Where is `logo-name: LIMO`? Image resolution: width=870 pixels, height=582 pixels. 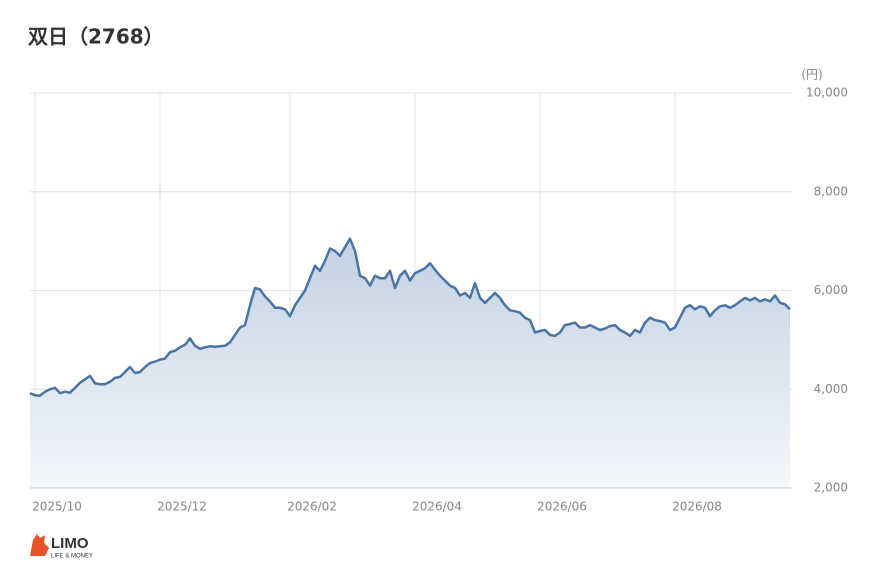 logo-name: LIMO is located at coordinates (70, 543).